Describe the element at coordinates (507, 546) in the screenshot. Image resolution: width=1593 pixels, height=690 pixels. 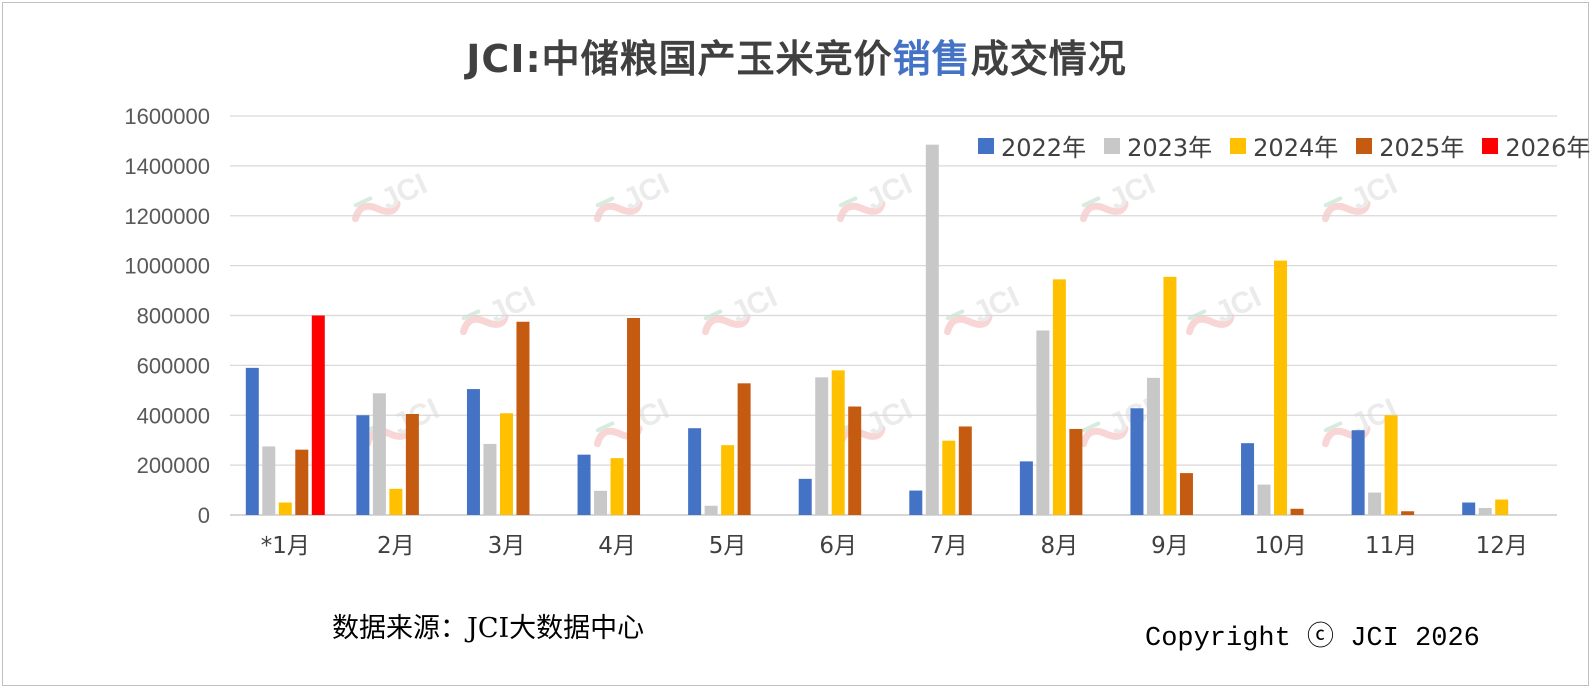
I see `x-tick-label: 3月` at that location.